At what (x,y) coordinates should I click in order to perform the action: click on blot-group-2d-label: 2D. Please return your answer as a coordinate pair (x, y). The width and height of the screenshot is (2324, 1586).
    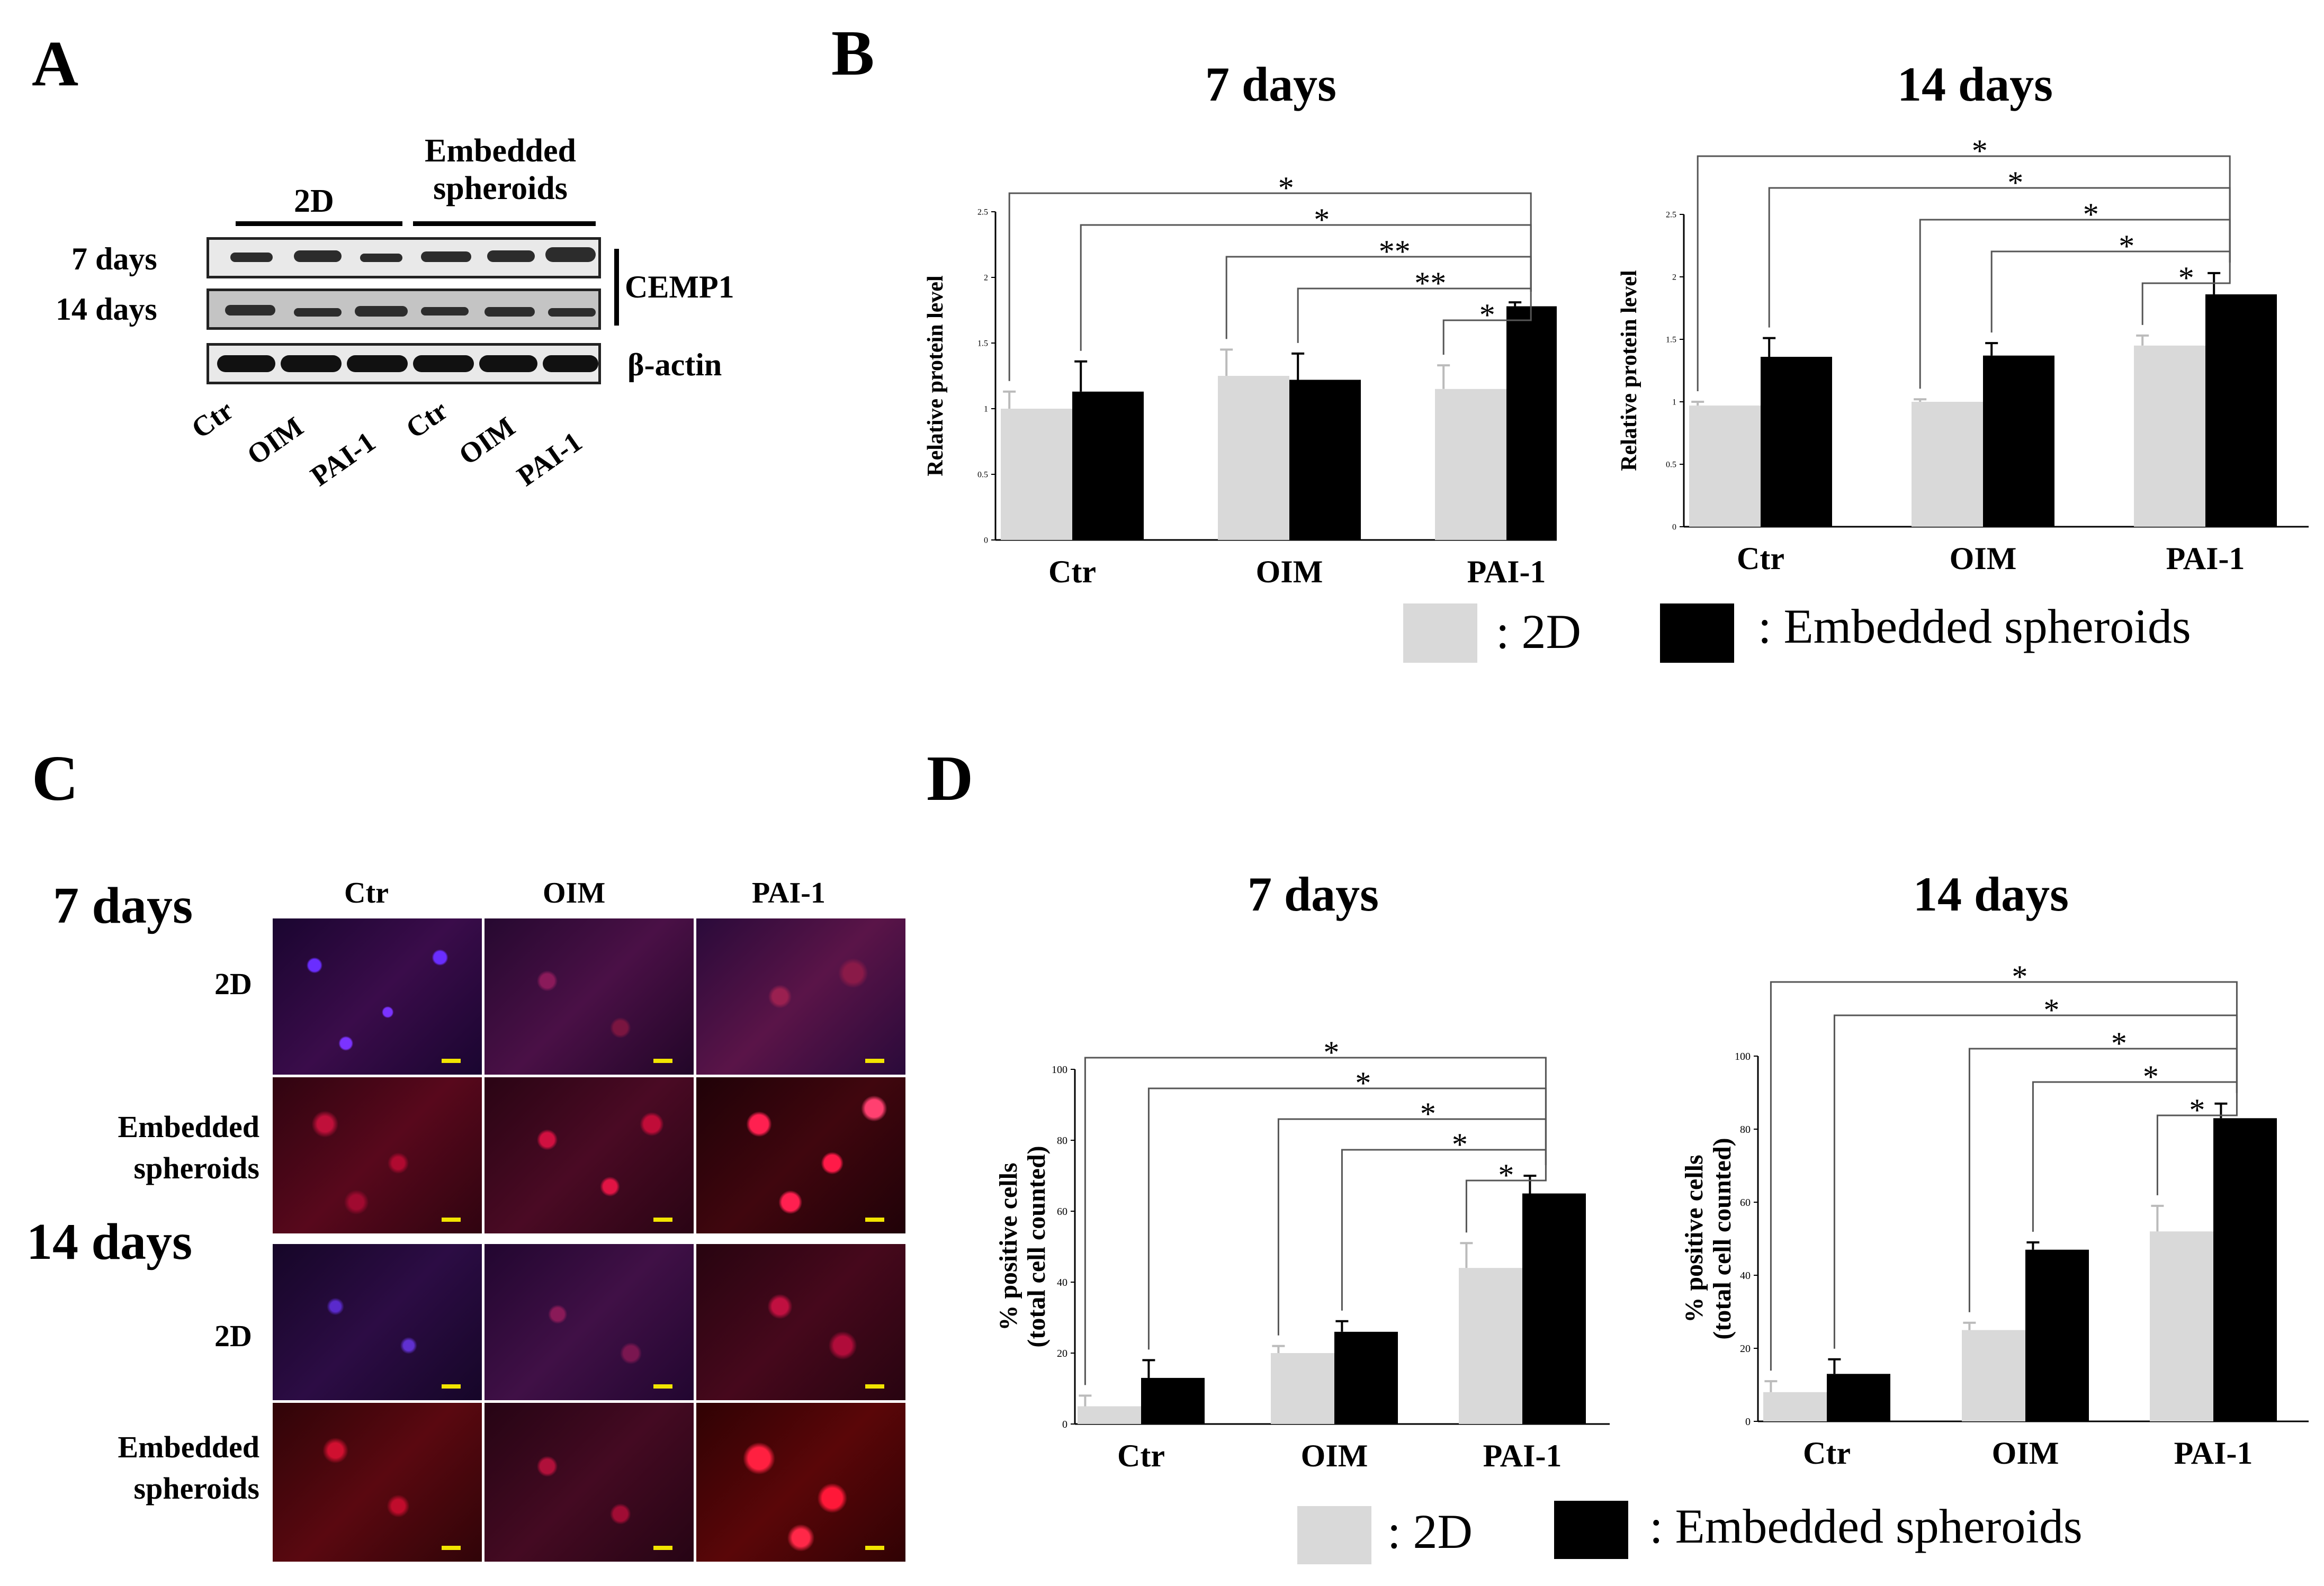
    Looking at the image, I should click on (314, 201).